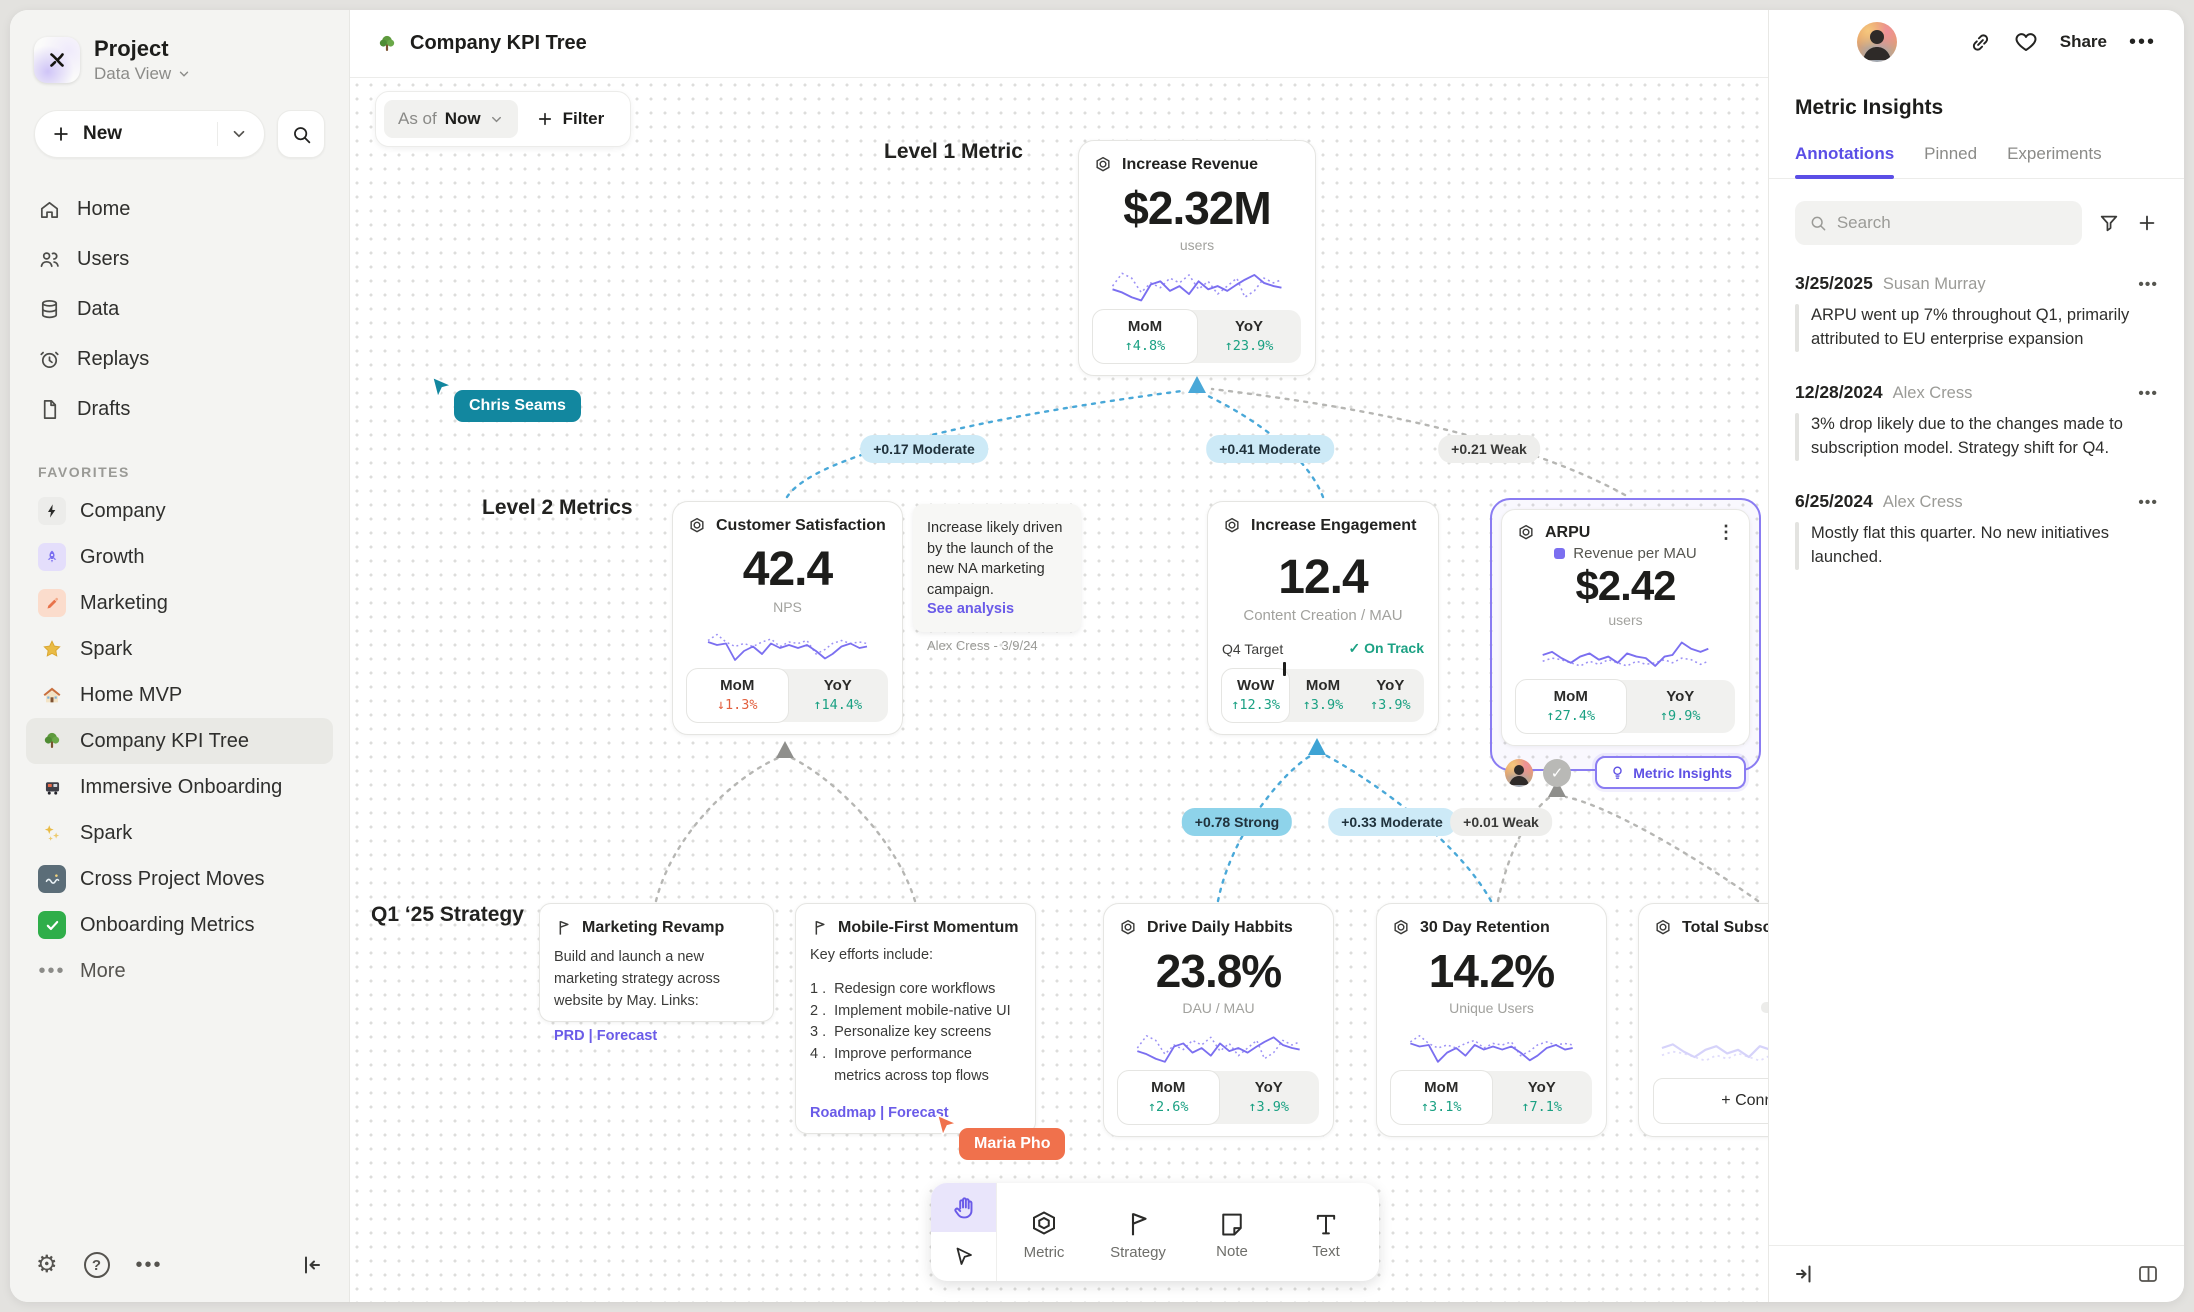 This screenshot has width=2194, height=1312. What do you see at coordinates (1980, 42) in the screenshot?
I see `copy-link-icon` at bounding box center [1980, 42].